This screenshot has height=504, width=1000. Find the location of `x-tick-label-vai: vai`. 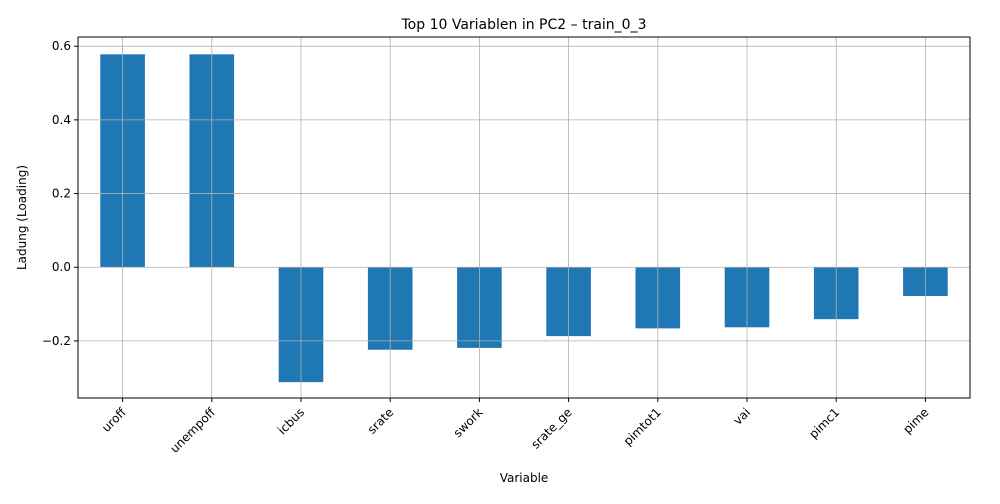

x-tick-label-vai: vai is located at coordinates (742, 416).